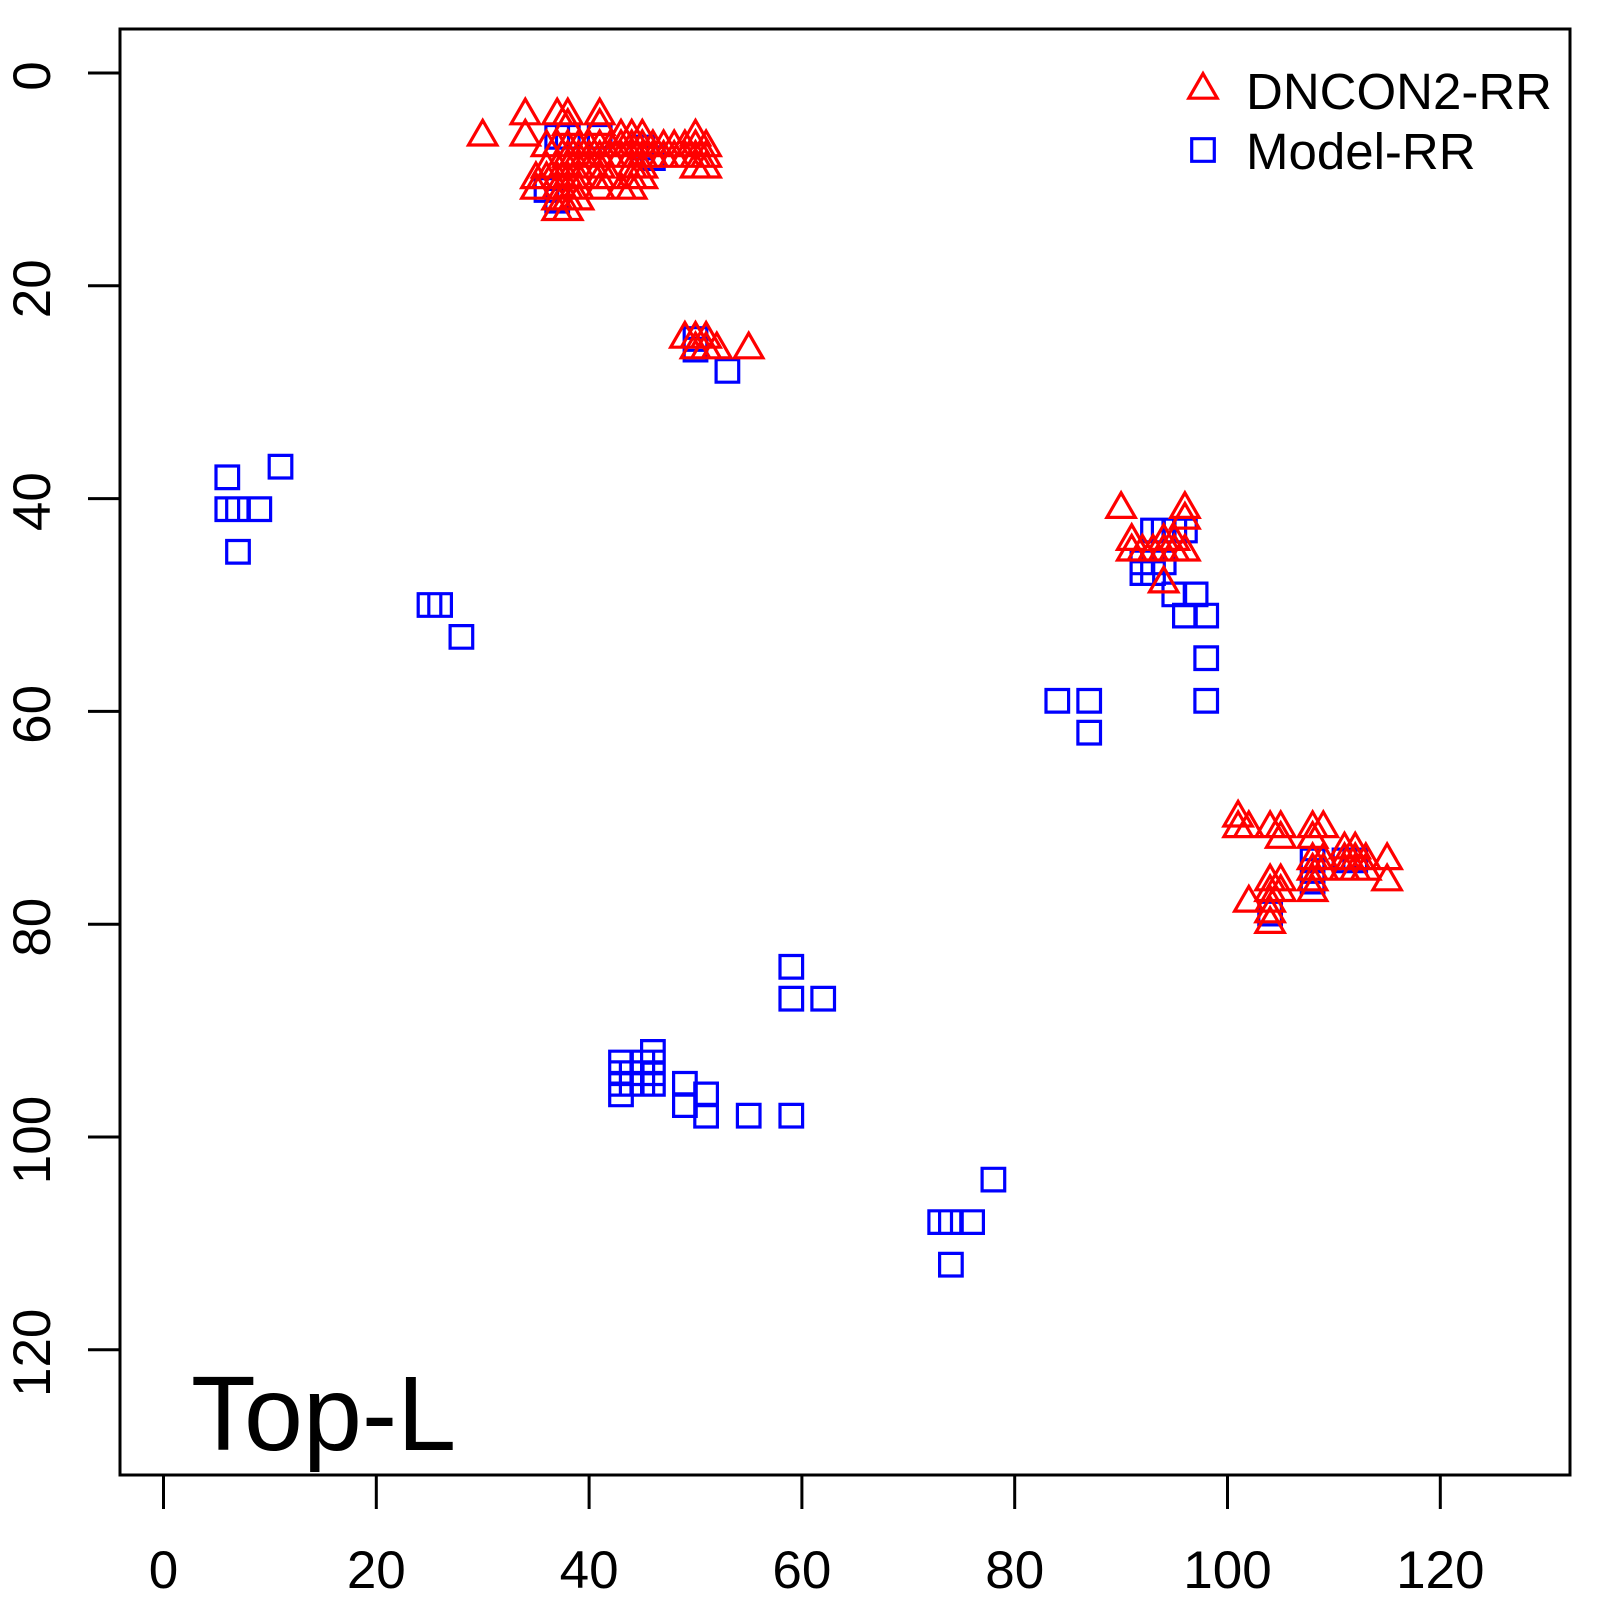 The image size is (1600, 1605). I want to click on svg-text: DNCON2-RR, so click(1399, 91).